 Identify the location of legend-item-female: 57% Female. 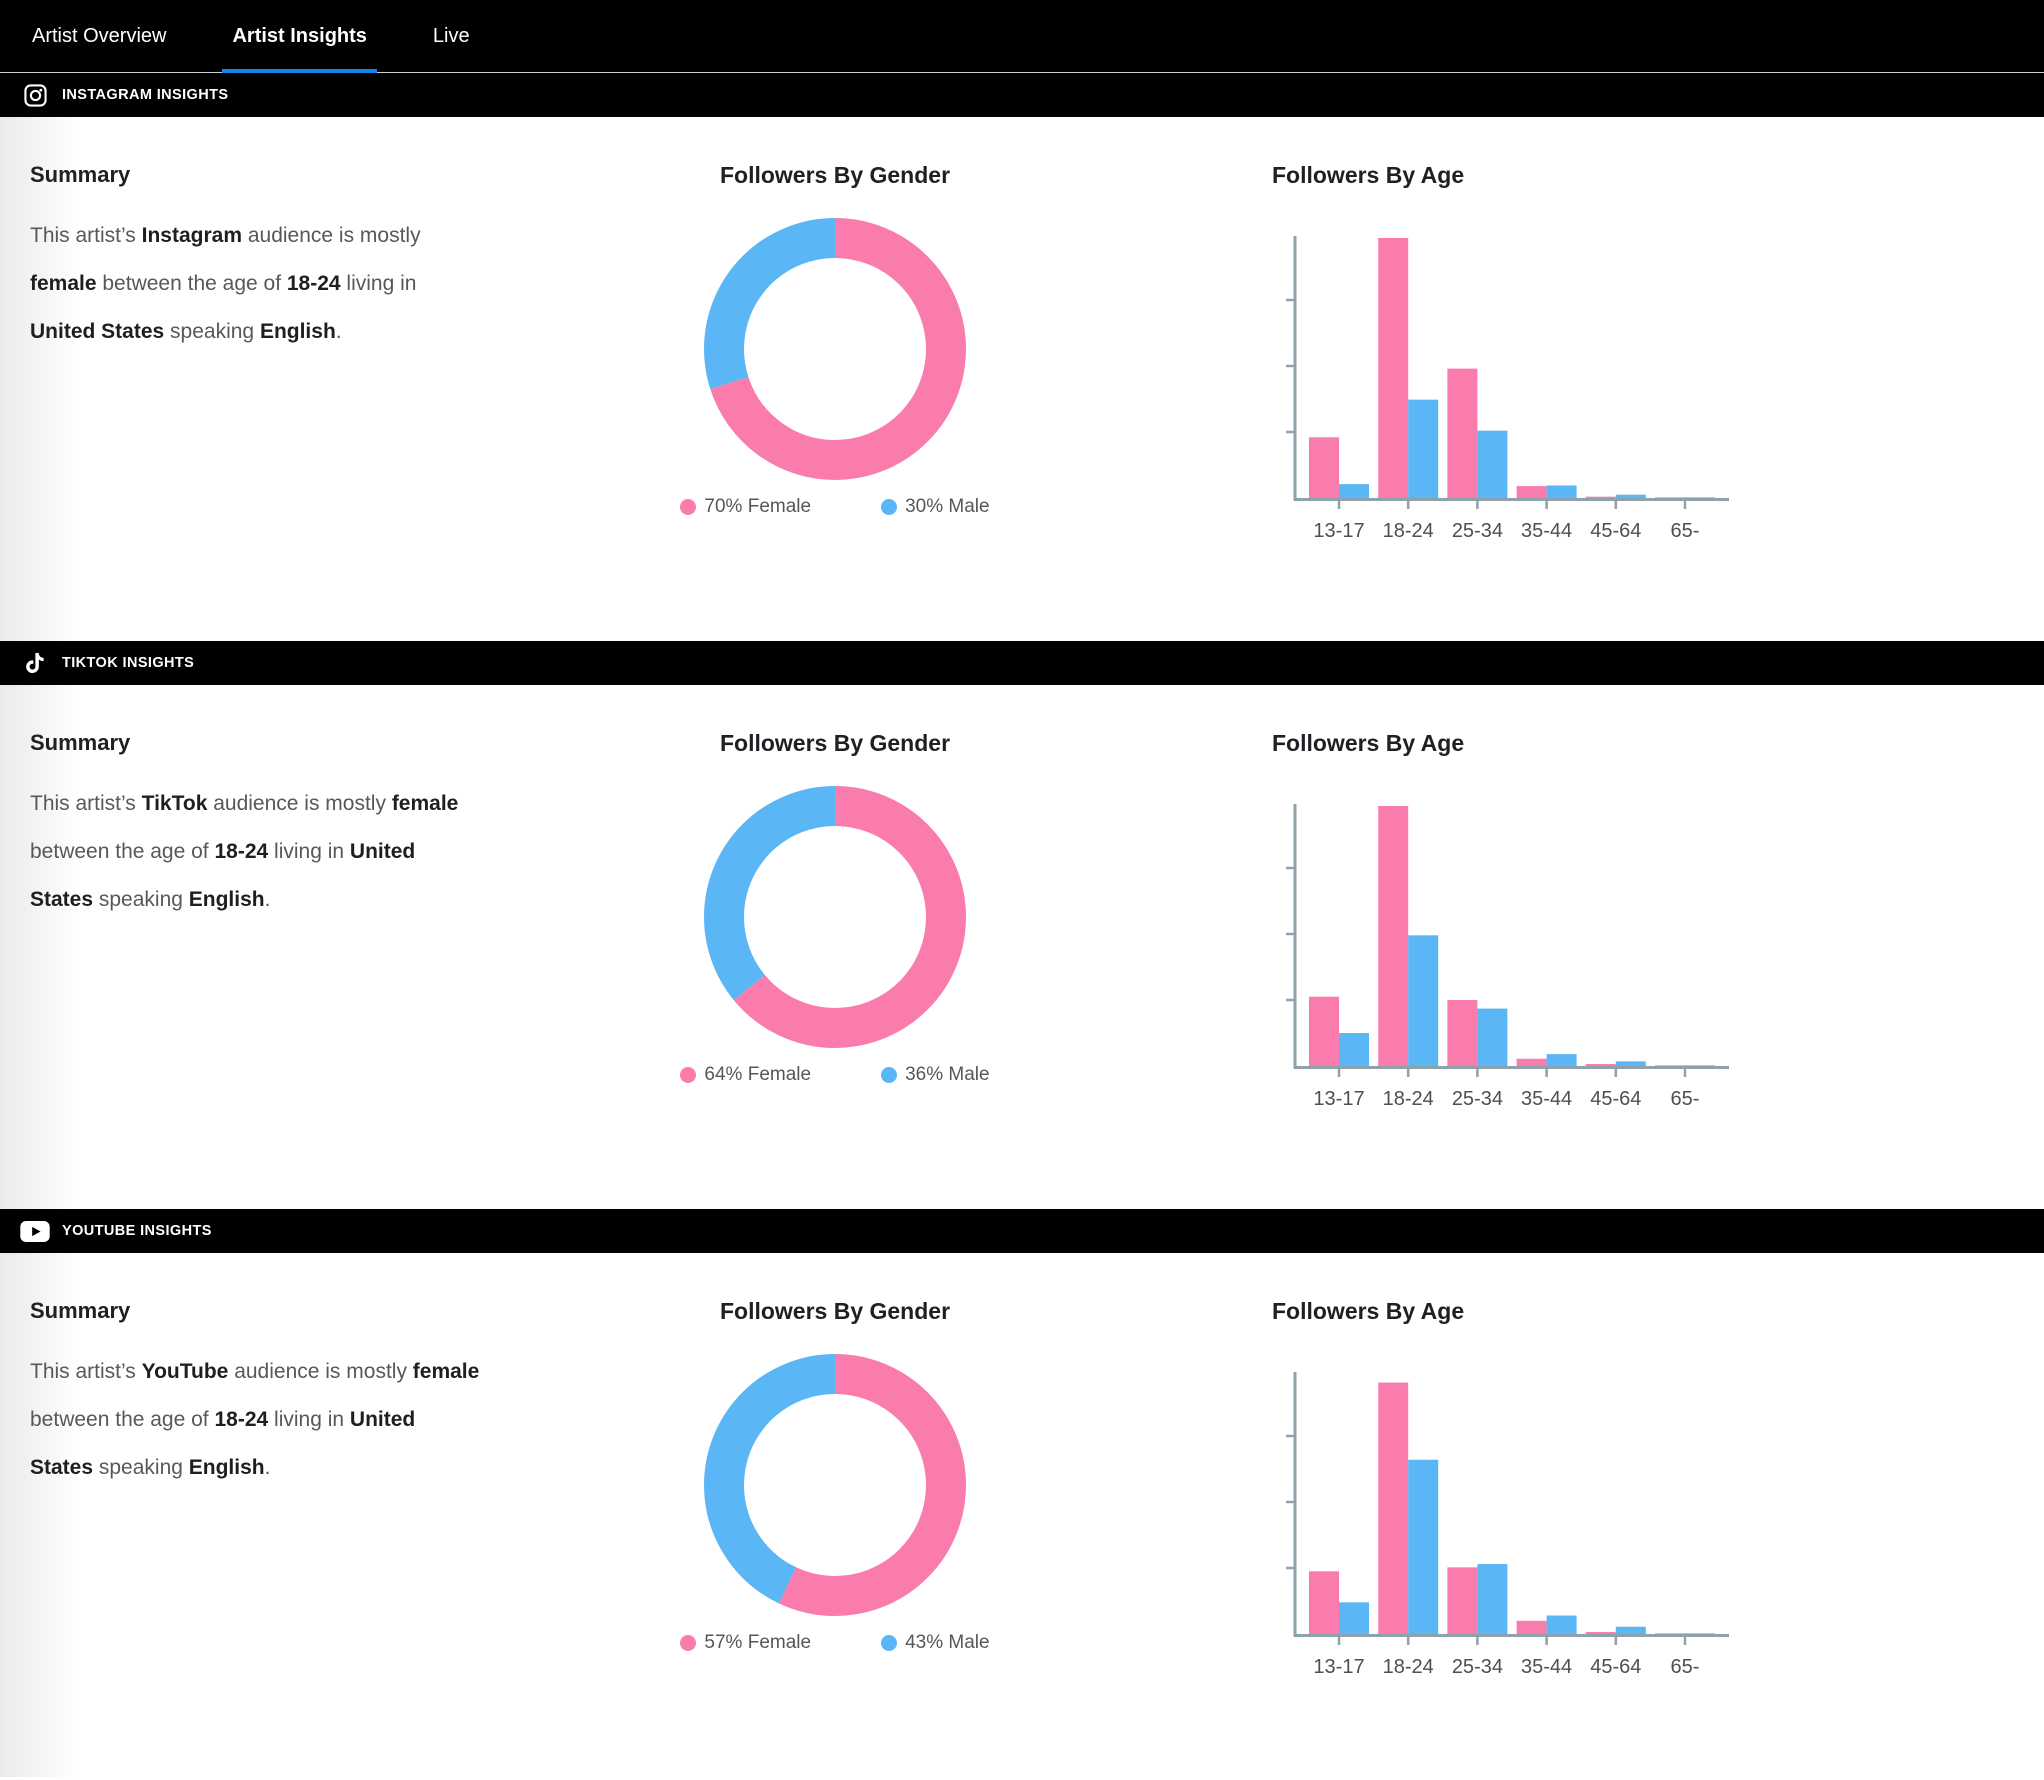
(745, 1643).